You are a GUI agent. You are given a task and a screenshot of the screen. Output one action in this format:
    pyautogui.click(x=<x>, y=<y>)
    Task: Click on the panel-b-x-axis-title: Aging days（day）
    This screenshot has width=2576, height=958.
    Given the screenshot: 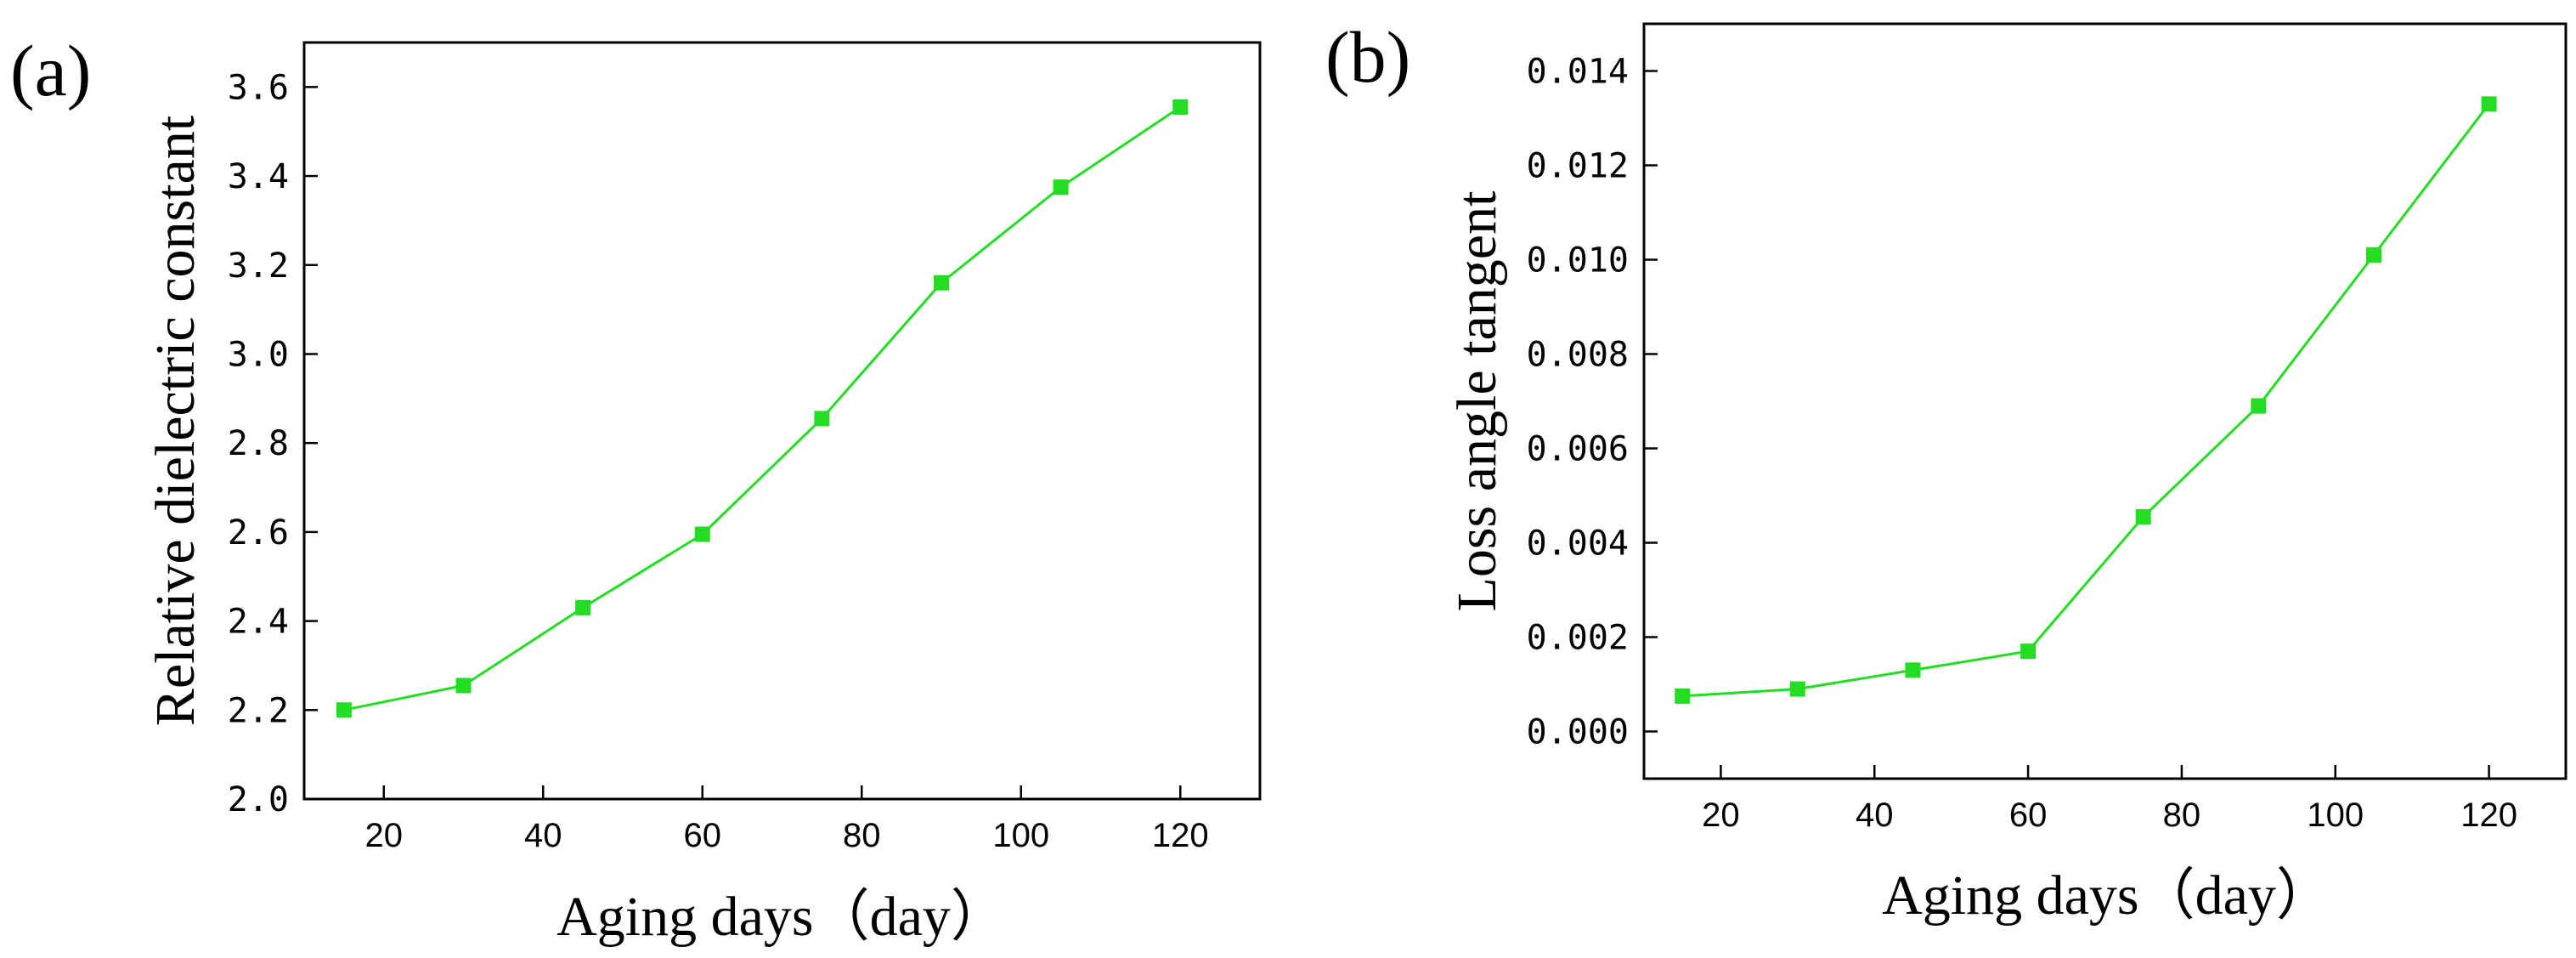 What is the action you would take?
    pyautogui.click(x=2107, y=895)
    